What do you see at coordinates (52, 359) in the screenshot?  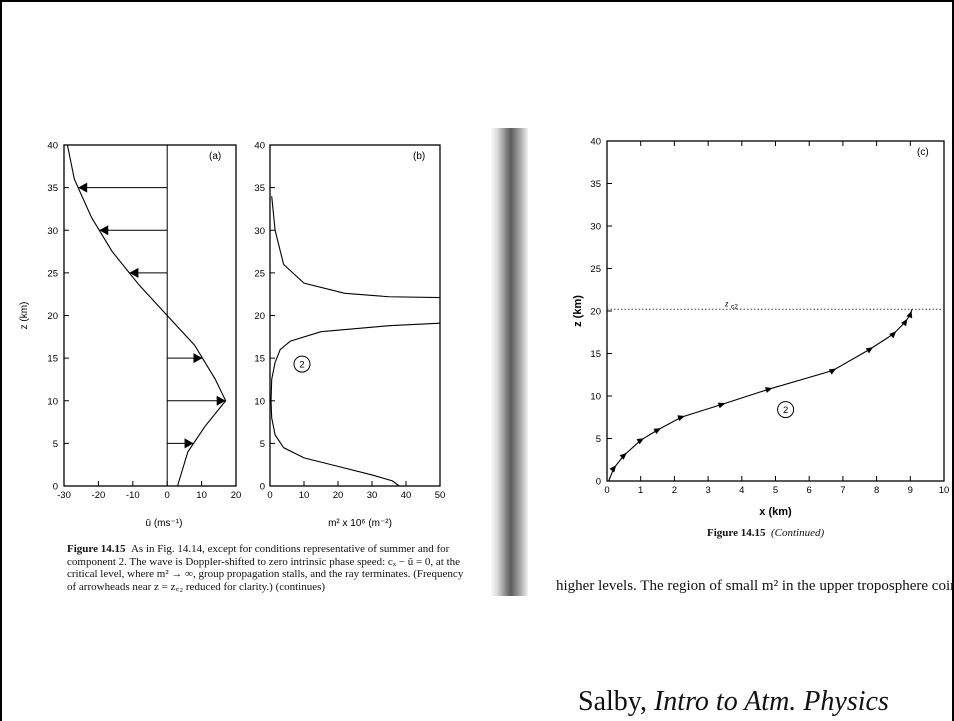 I see `panel-a-y-tick-label: 15` at bounding box center [52, 359].